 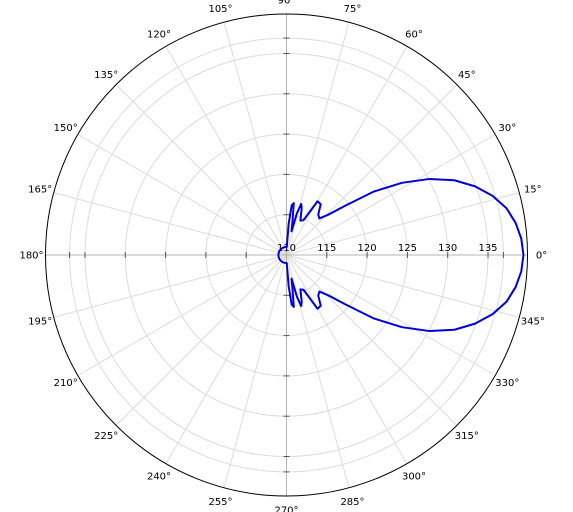 What do you see at coordinates (31, 256) in the screenshot?
I see `angle-tick-label: 180°` at bounding box center [31, 256].